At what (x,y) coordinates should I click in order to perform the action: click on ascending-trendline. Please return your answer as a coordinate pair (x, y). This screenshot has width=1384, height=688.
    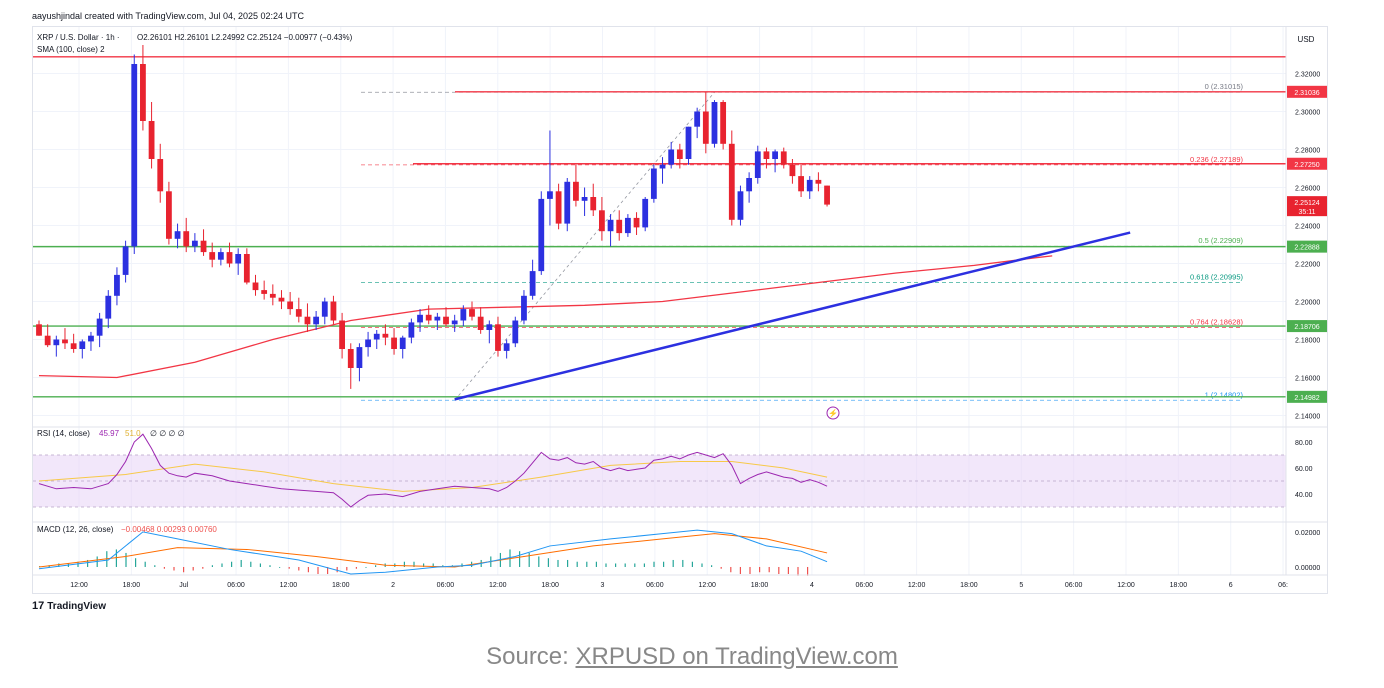
    Looking at the image, I should click on (792, 316).